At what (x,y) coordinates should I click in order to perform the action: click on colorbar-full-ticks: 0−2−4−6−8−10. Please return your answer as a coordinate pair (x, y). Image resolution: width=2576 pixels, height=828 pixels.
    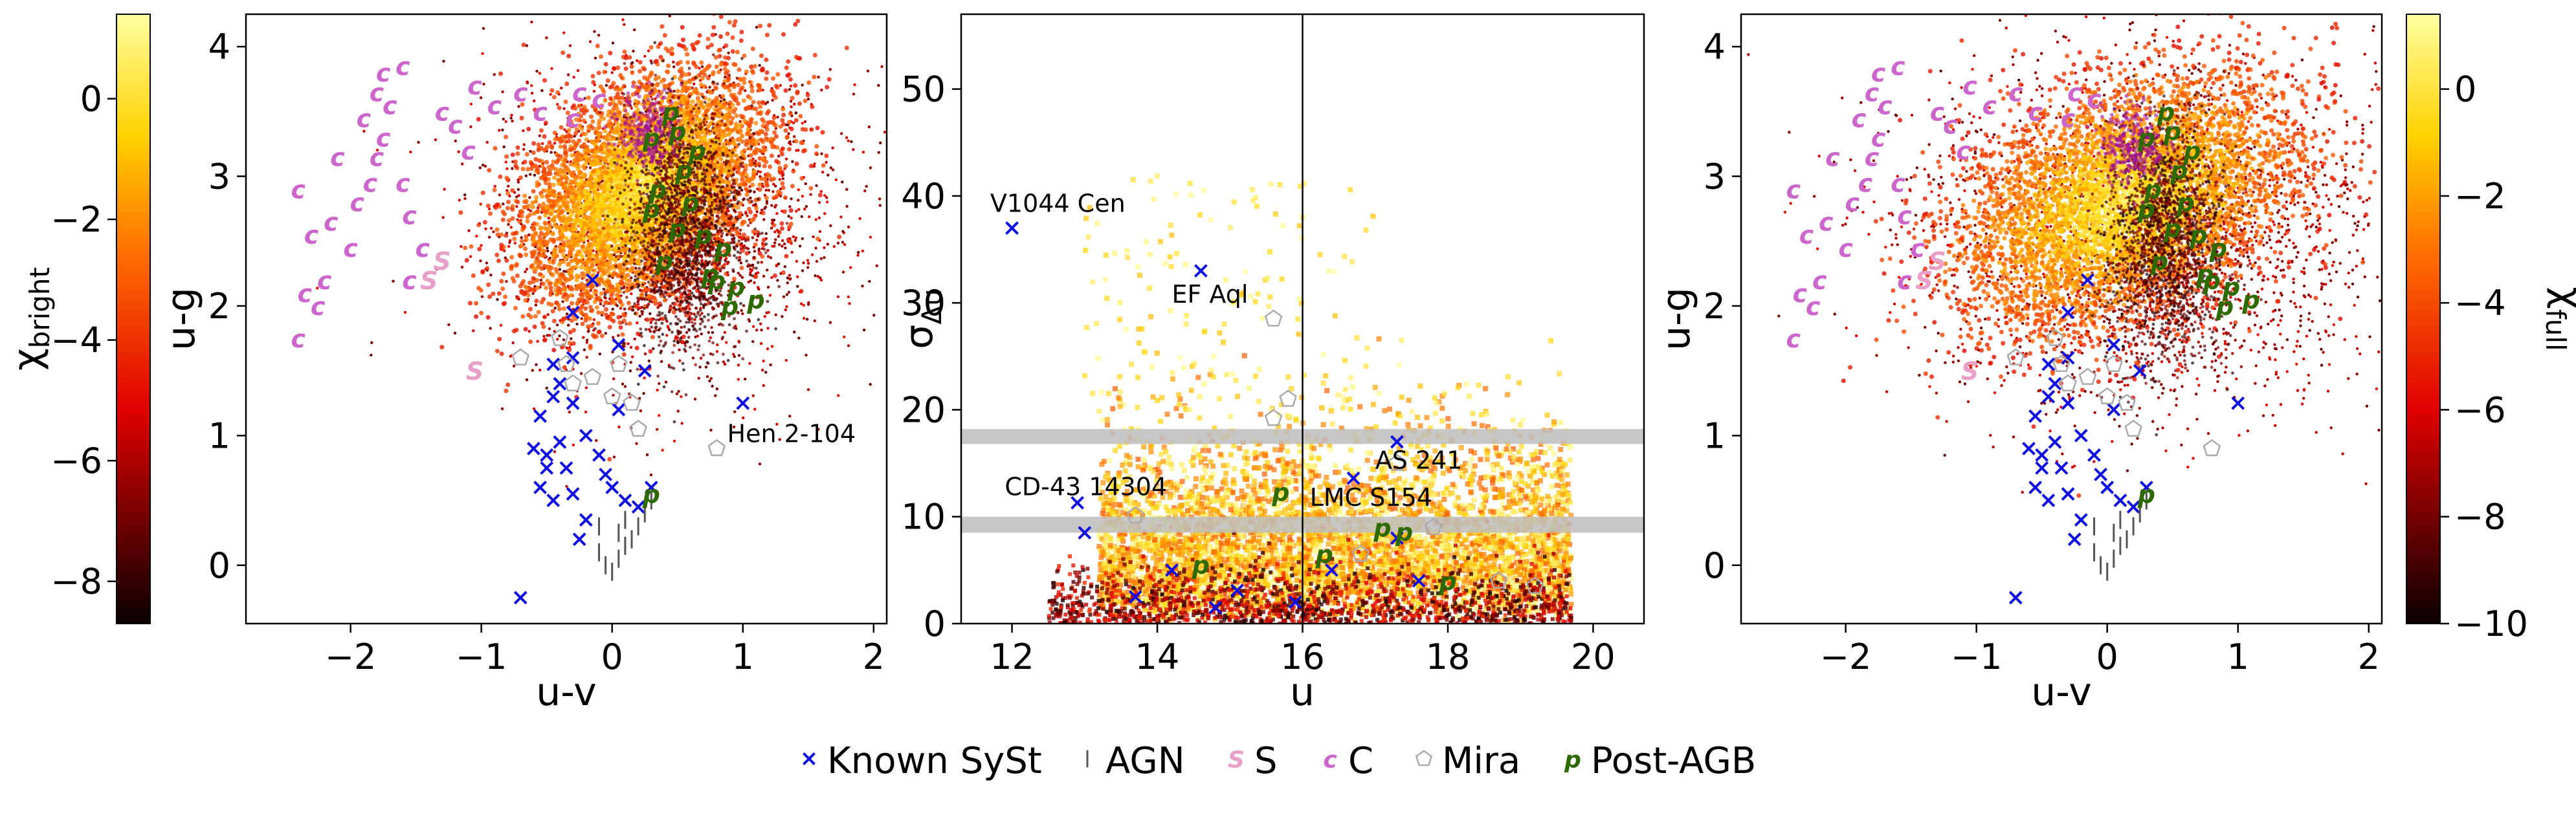
    Looking at the image, I should click on (2484, 356).